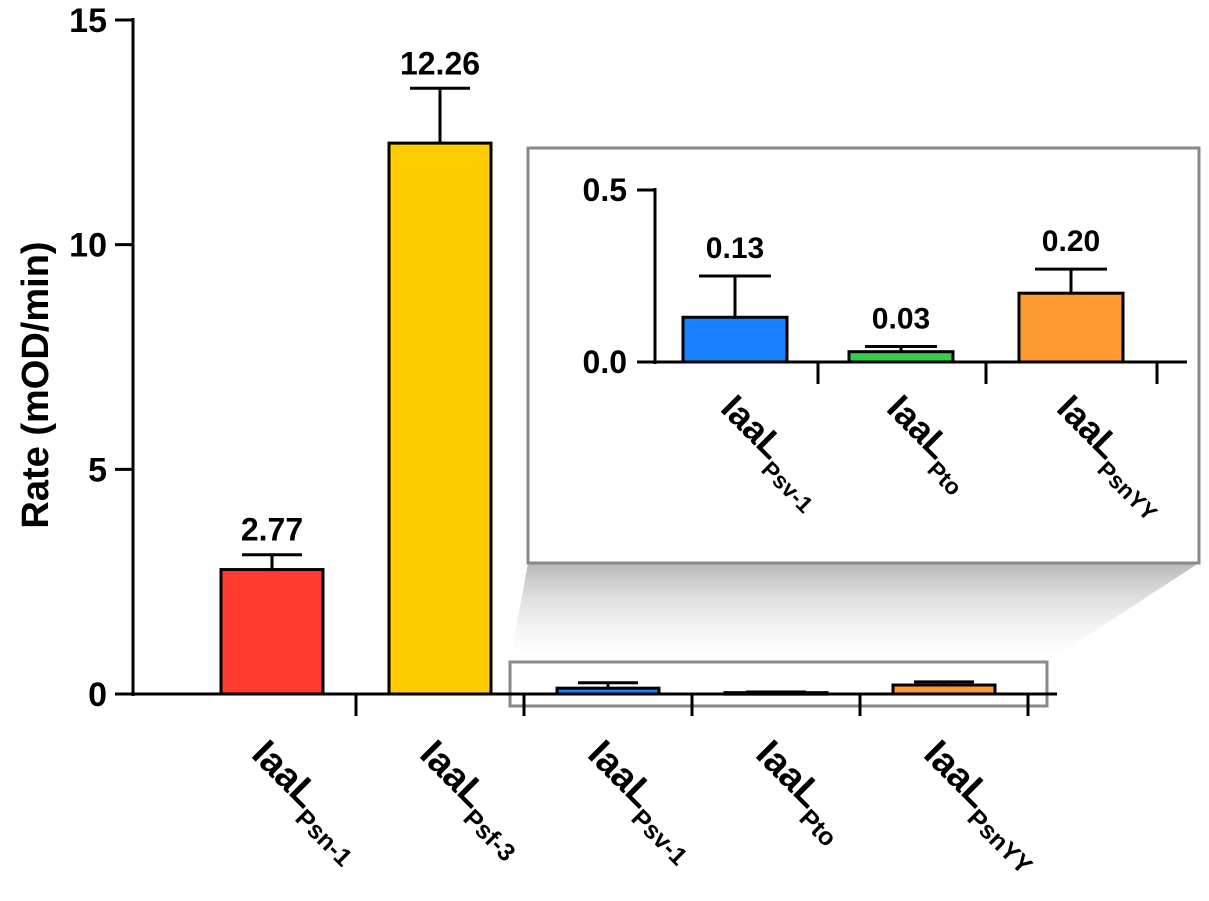 The width and height of the screenshot is (1209, 901). What do you see at coordinates (1071, 241) in the screenshot?
I see `inset-data-label: 0.20` at bounding box center [1071, 241].